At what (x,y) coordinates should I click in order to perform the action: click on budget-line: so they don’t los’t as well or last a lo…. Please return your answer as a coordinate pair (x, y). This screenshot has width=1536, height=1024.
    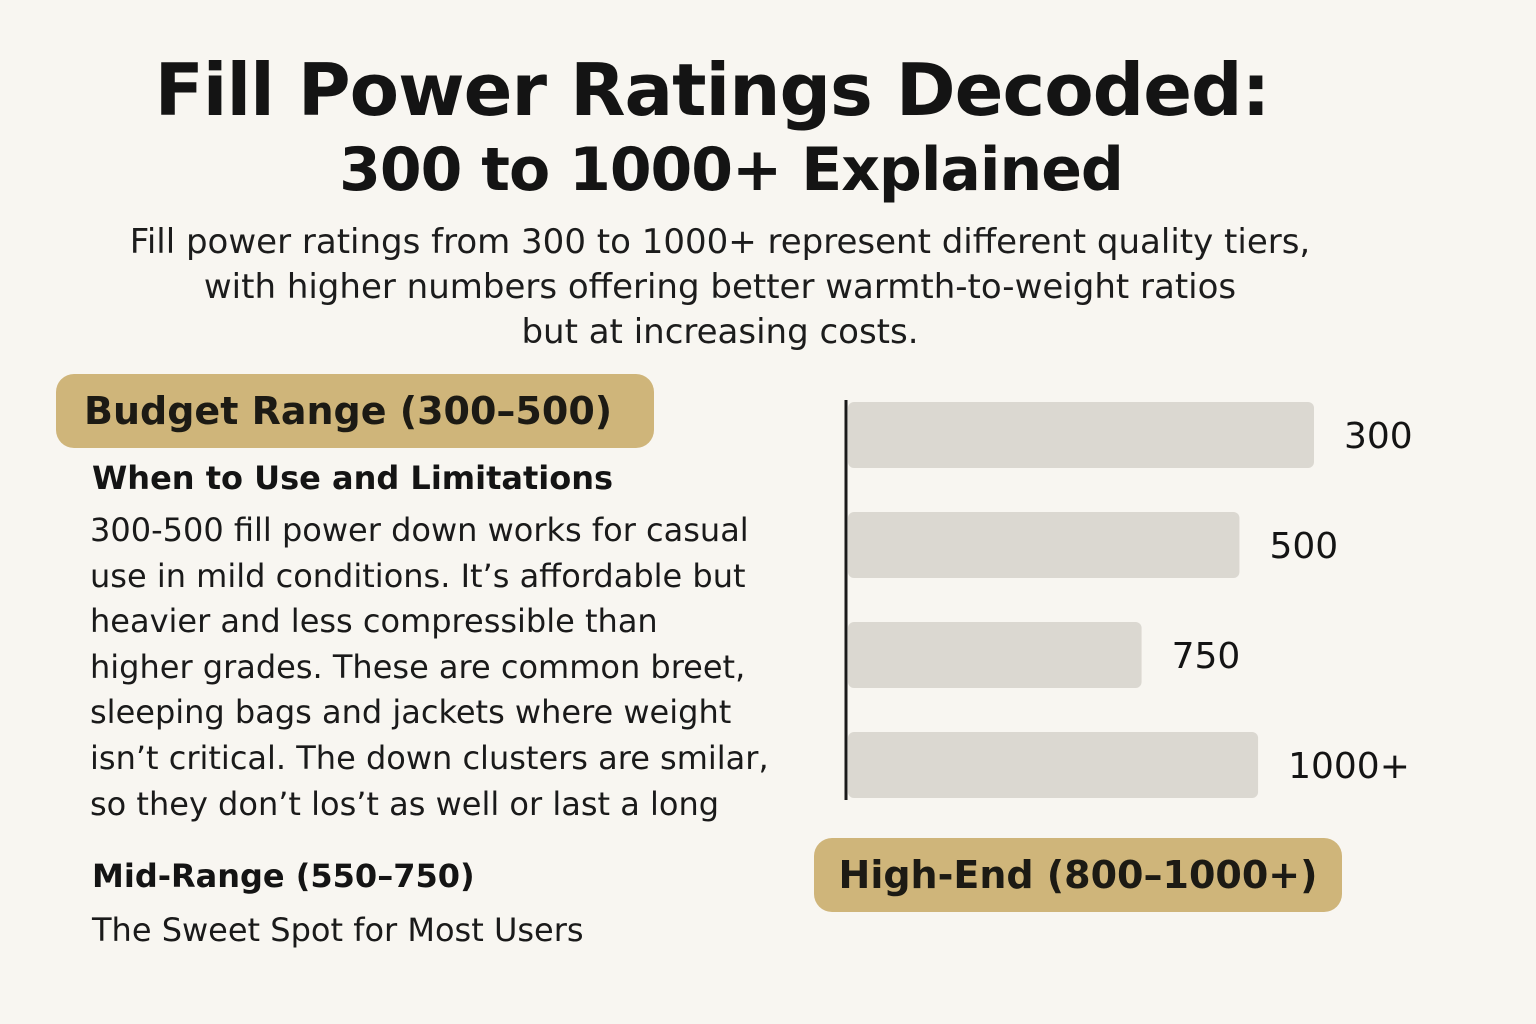
    Looking at the image, I should click on (405, 803).